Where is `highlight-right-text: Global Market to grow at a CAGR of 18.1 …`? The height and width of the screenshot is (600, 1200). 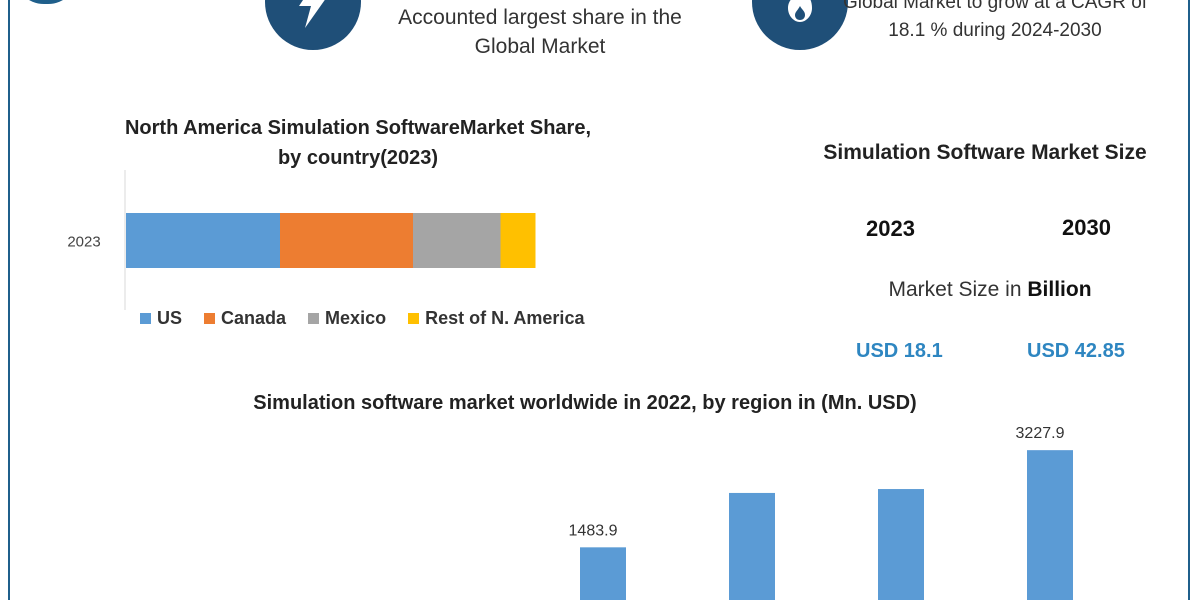 highlight-right-text: Global Market to grow at a CAGR of 18.1 … is located at coordinates (995, 20).